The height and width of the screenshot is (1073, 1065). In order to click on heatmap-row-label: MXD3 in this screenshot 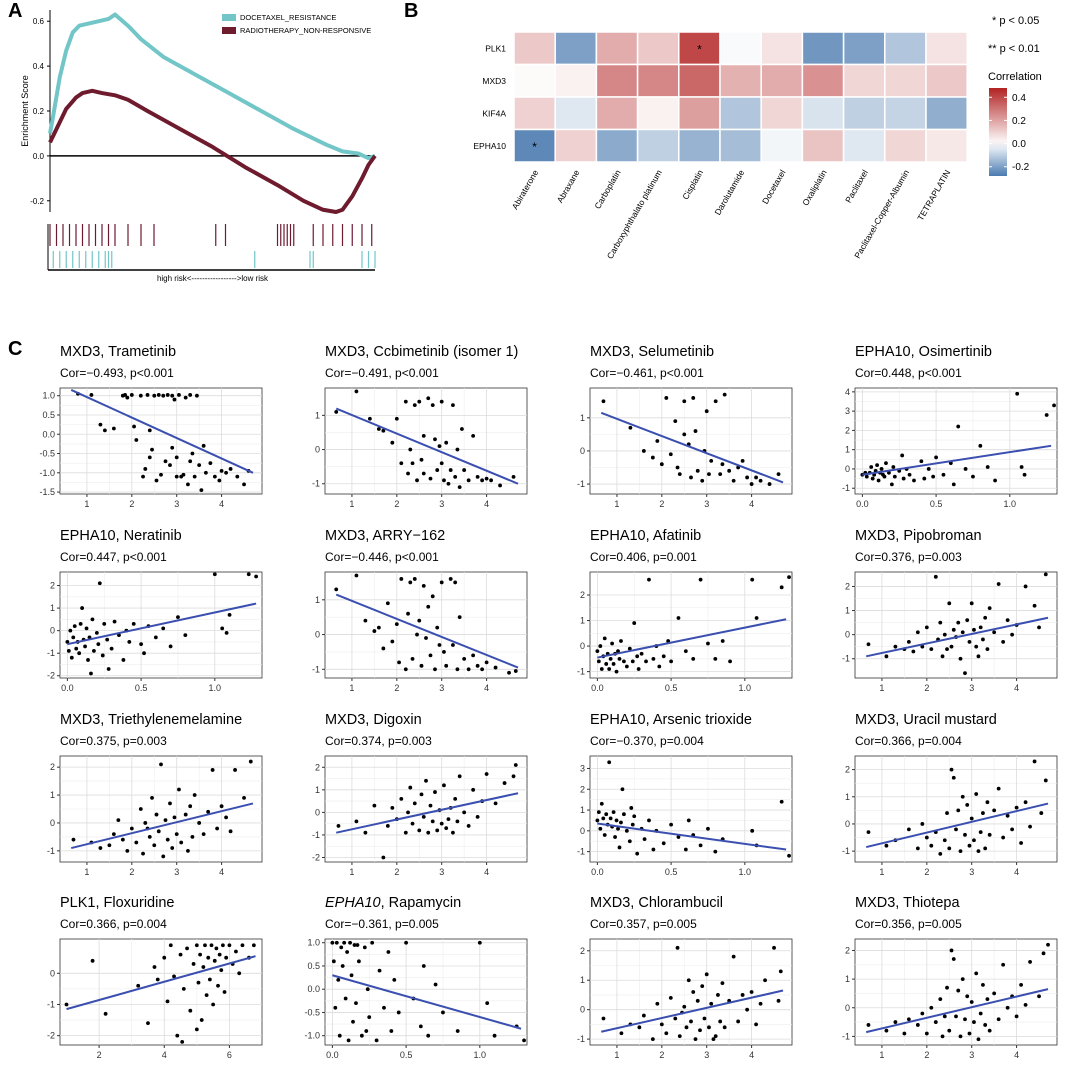, I will do `click(494, 81)`.